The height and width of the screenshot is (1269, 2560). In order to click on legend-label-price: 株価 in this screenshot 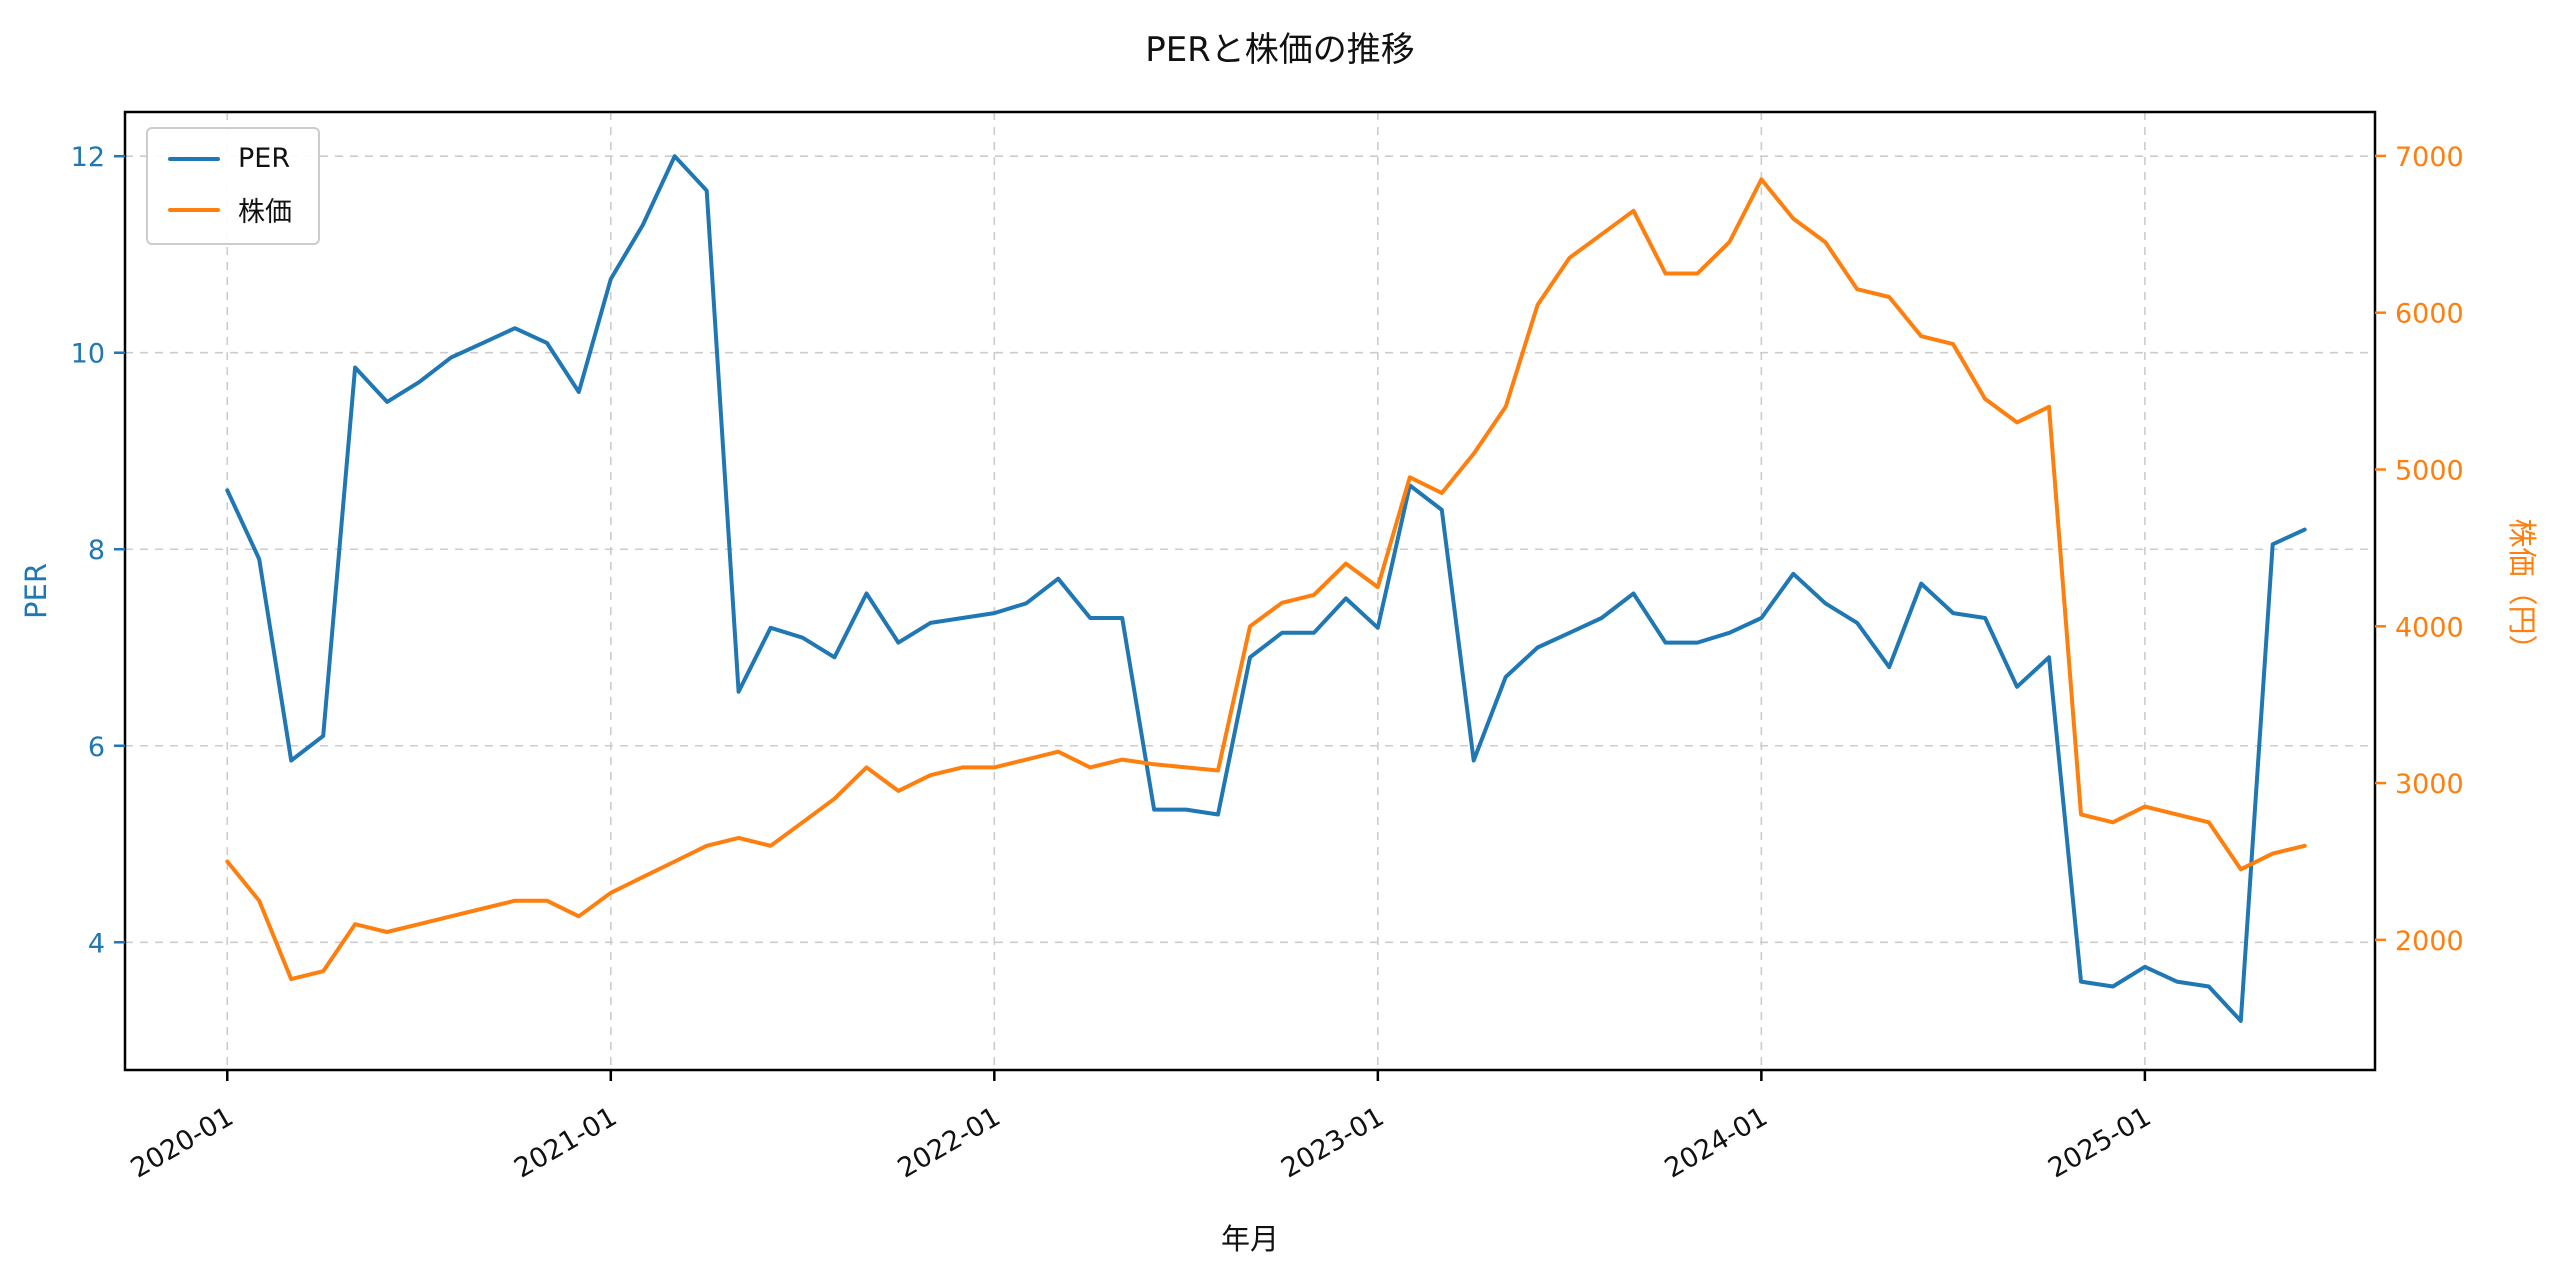, I will do `click(265, 212)`.